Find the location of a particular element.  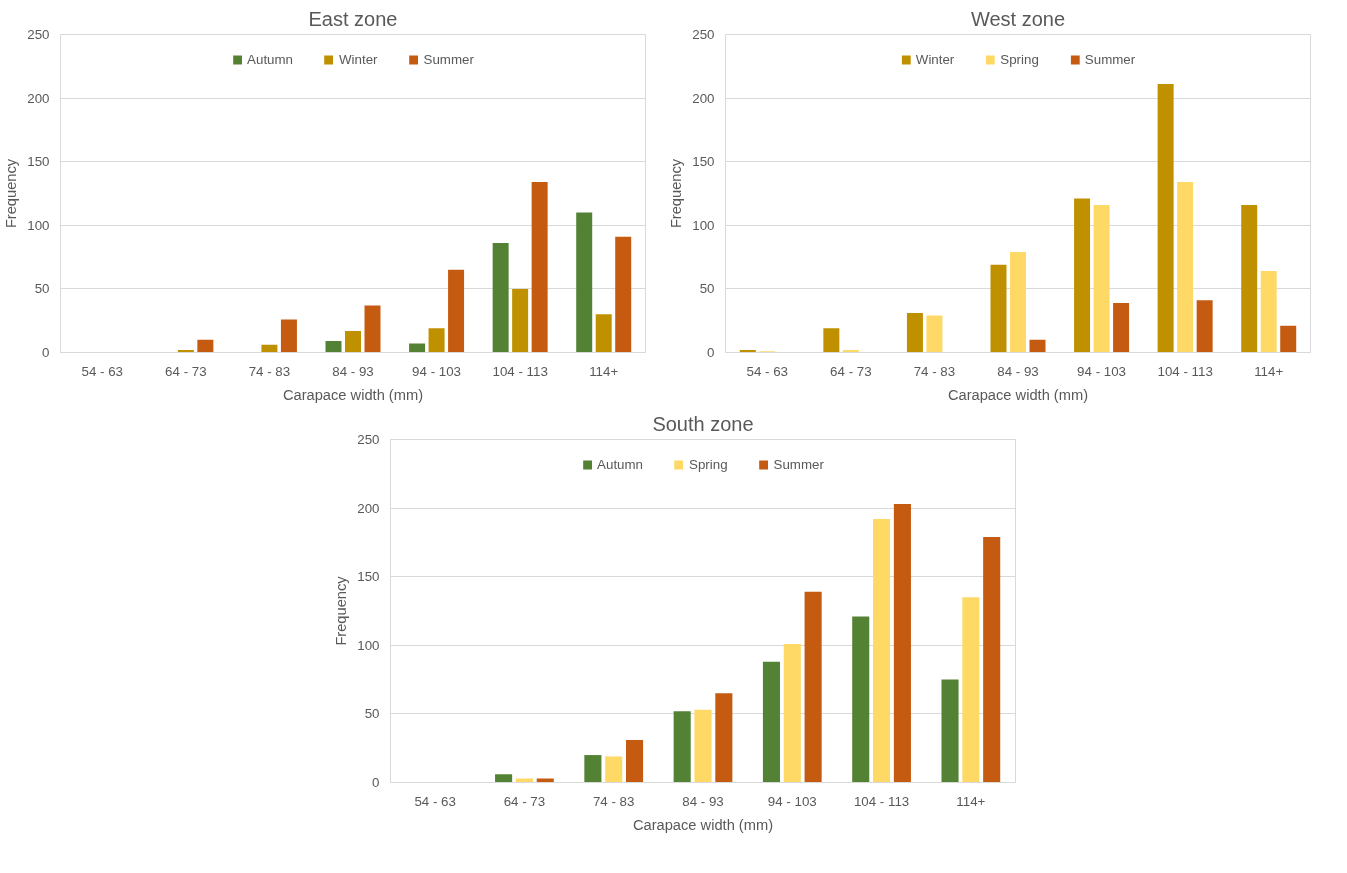

chart-title: West zone is located at coordinates (1018, 18).